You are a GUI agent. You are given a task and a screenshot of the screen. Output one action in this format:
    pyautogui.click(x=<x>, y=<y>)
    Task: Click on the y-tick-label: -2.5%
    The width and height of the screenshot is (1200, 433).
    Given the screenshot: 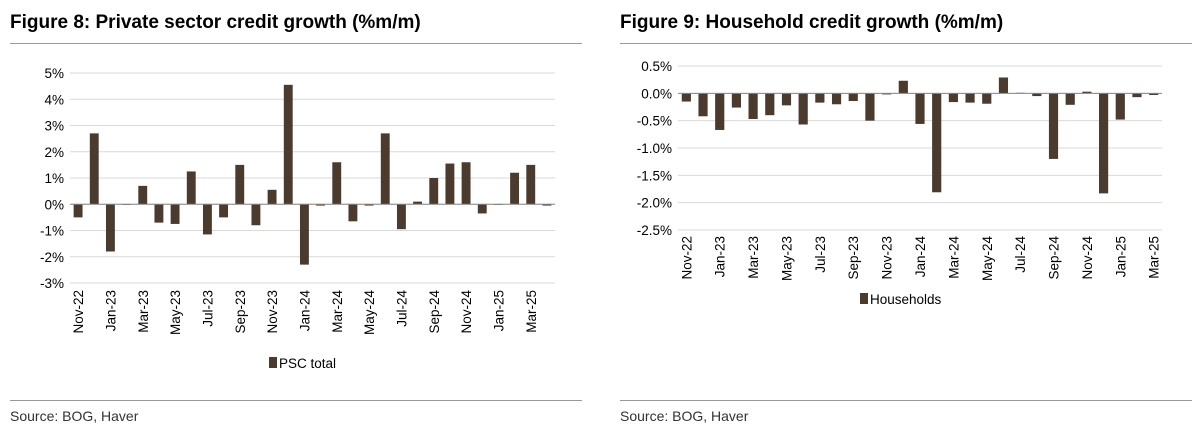 What is the action you would take?
    pyautogui.click(x=654, y=230)
    